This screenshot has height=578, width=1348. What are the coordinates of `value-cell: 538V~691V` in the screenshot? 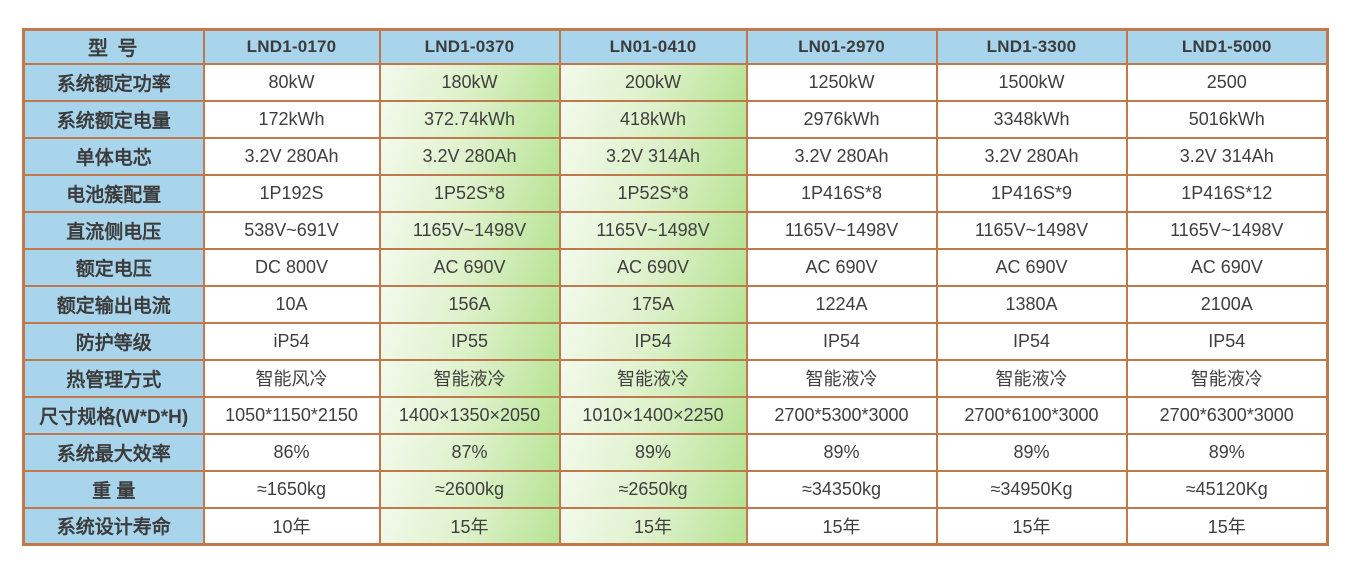 It's located at (291, 230).